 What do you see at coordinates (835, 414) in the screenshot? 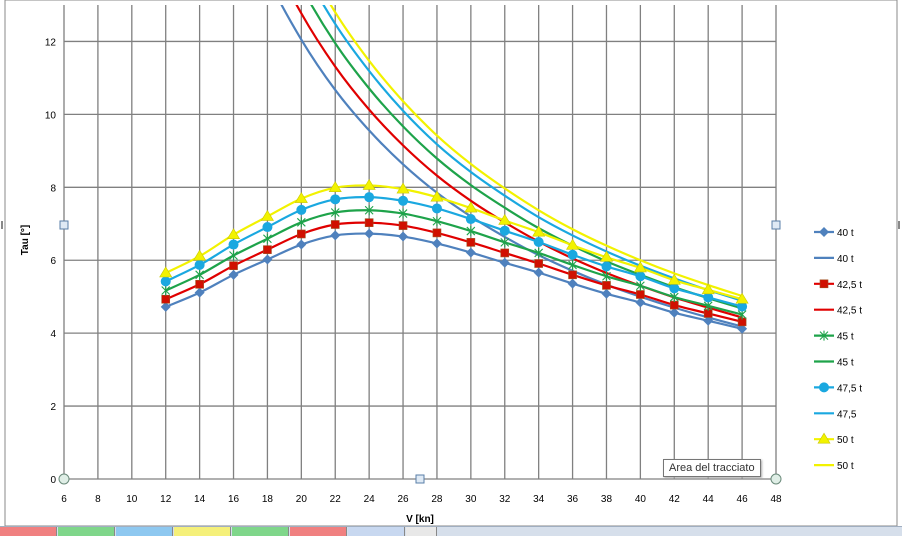
I see `legend-entry: 47,5` at bounding box center [835, 414].